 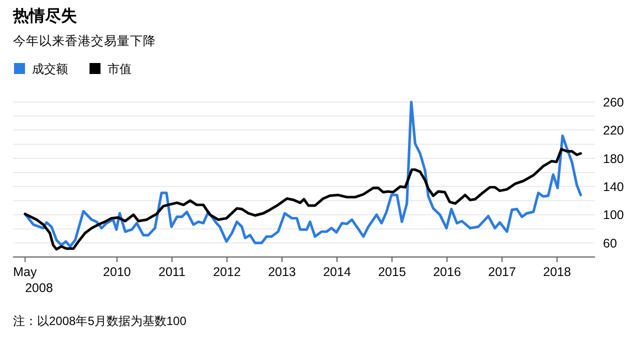 What do you see at coordinates (120, 69) in the screenshot?
I see `legend-label: 市值` at bounding box center [120, 69].